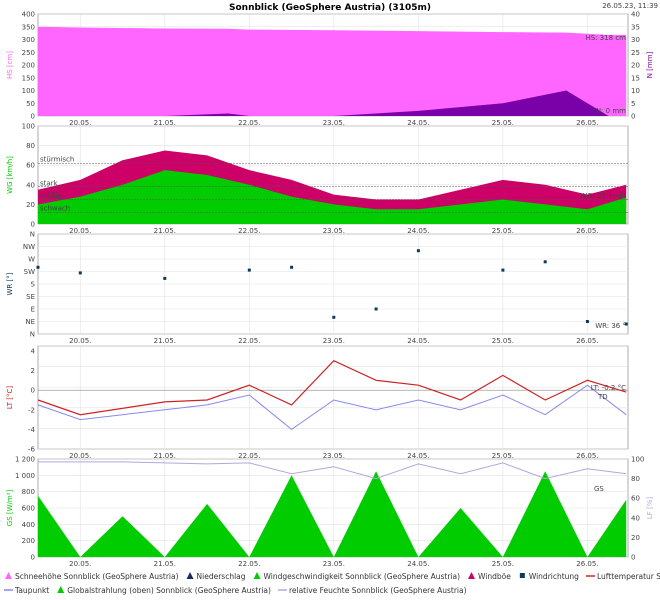 Image resolution: width=660 pixels, height=600 pixels. What do you see at coordinates (165, 341) in the screenshot?
I see `direction-x-tick-label: 21.05.` at bounding box center [165, 341].